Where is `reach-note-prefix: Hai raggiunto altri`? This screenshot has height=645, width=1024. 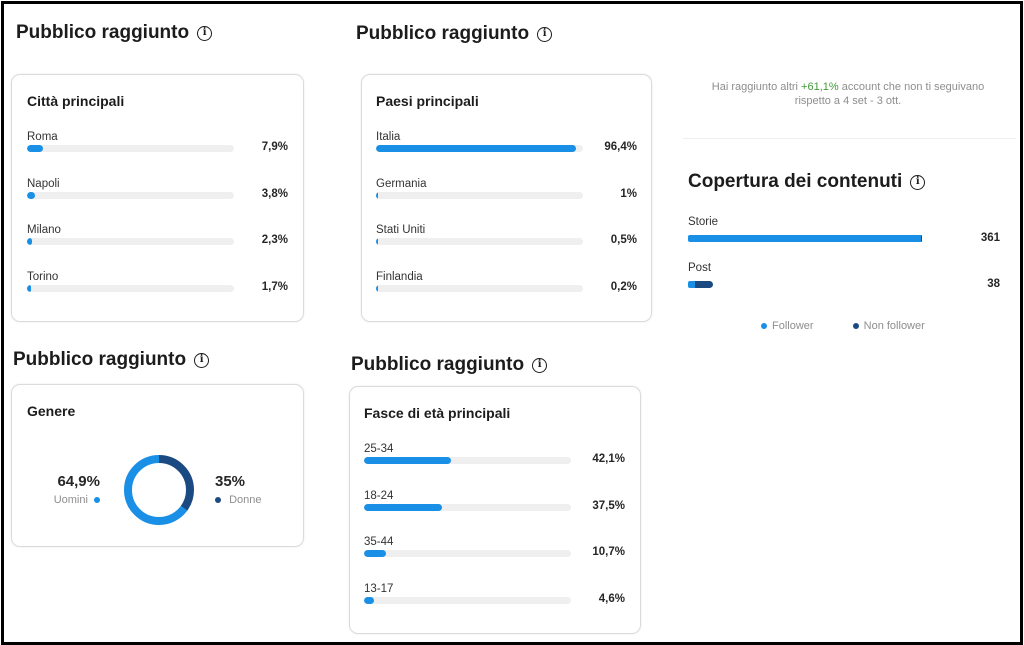 reach-note-prefix: Hai raggiunto altri is located at coordinates (756, 87).